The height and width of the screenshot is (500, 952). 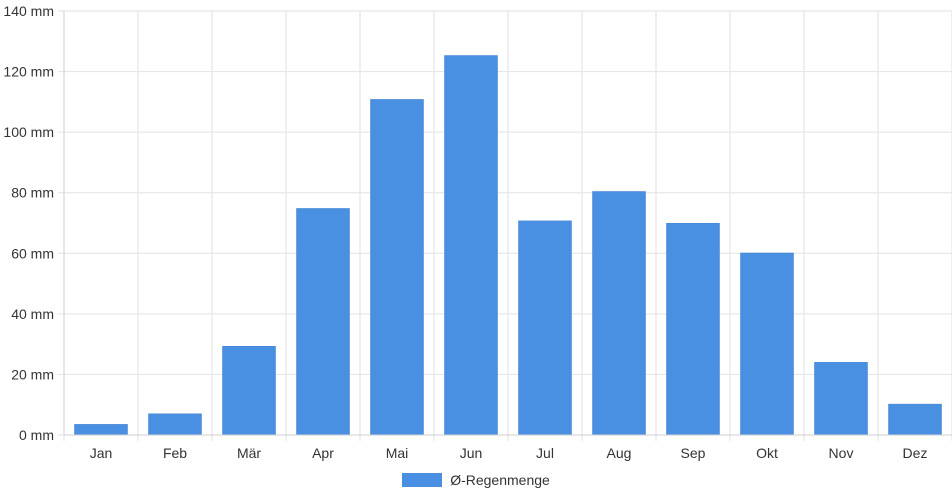 I want to click on x-tick-label: Dez, so click(x=915, y=453).